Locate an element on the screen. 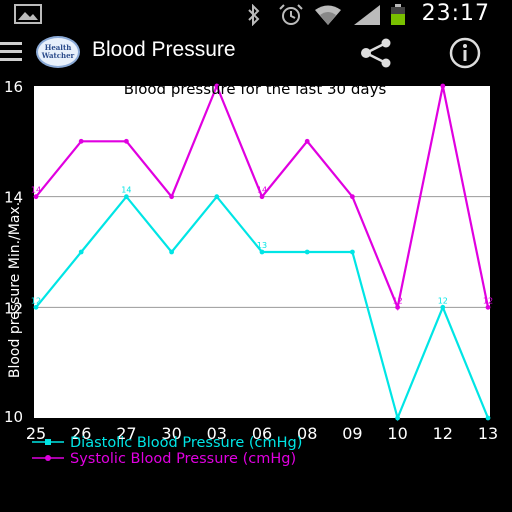 The width and height of the screenshot is (512, 512). legend-marker-dot is located at coordinates (48, 458).